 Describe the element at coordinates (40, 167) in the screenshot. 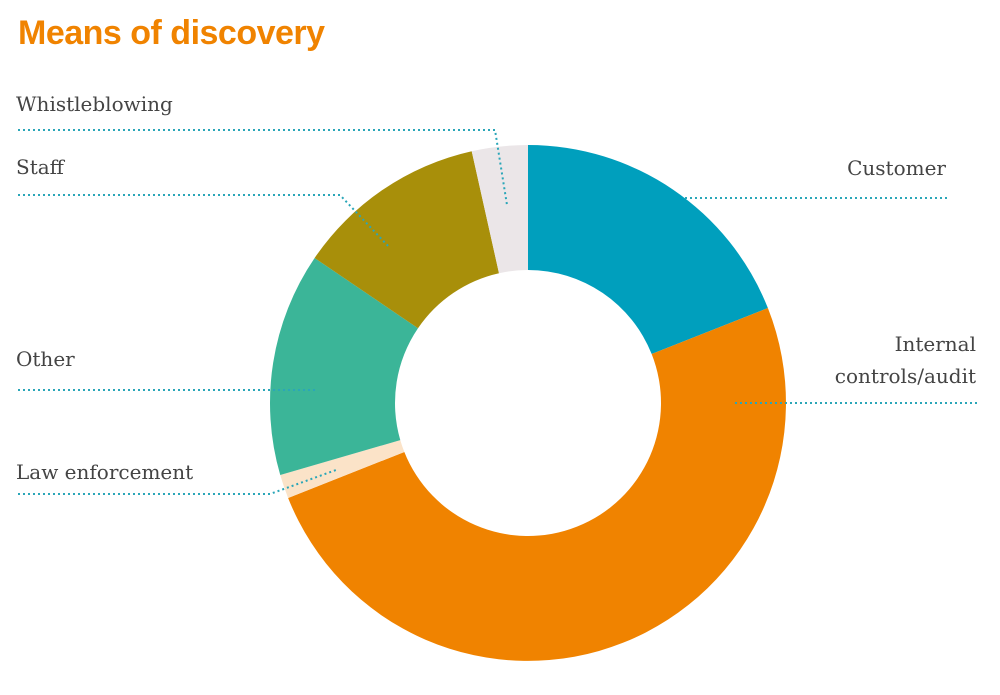

I see `category-label: Staff` at that location.